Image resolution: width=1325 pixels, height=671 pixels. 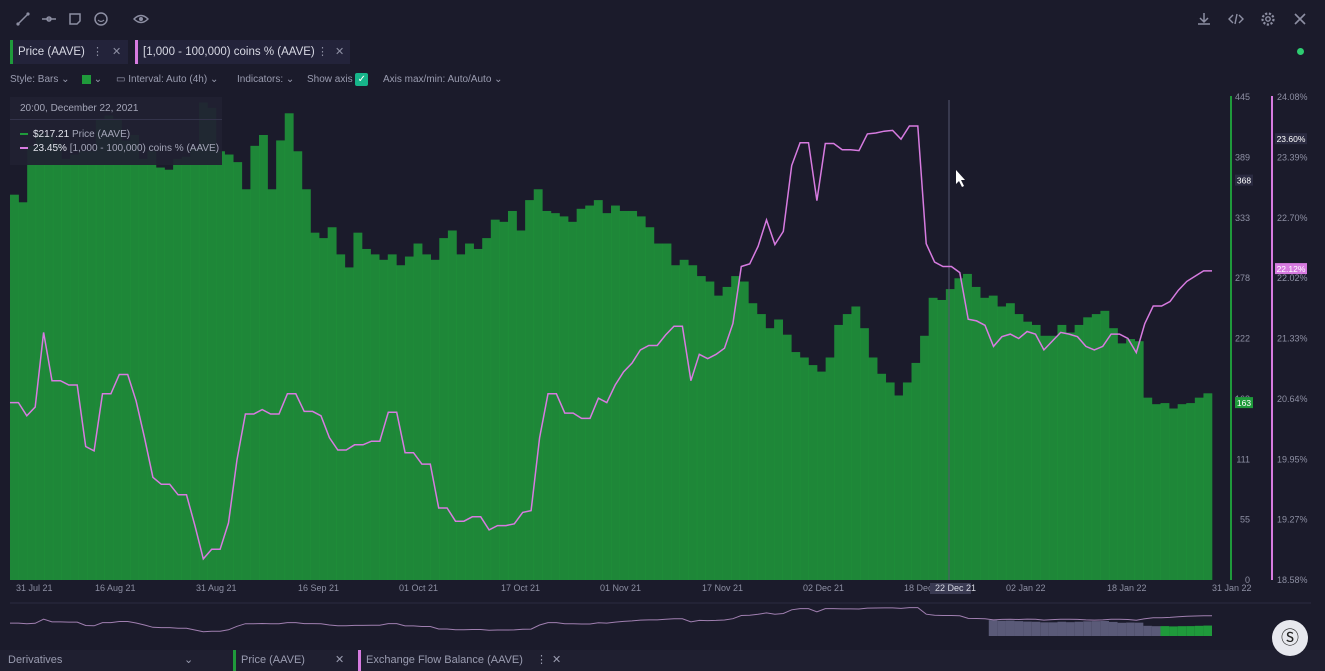 I want to click on bottom-tab-flow: Exchange Flow Balance (AAVE), so click(x=440, y=660).